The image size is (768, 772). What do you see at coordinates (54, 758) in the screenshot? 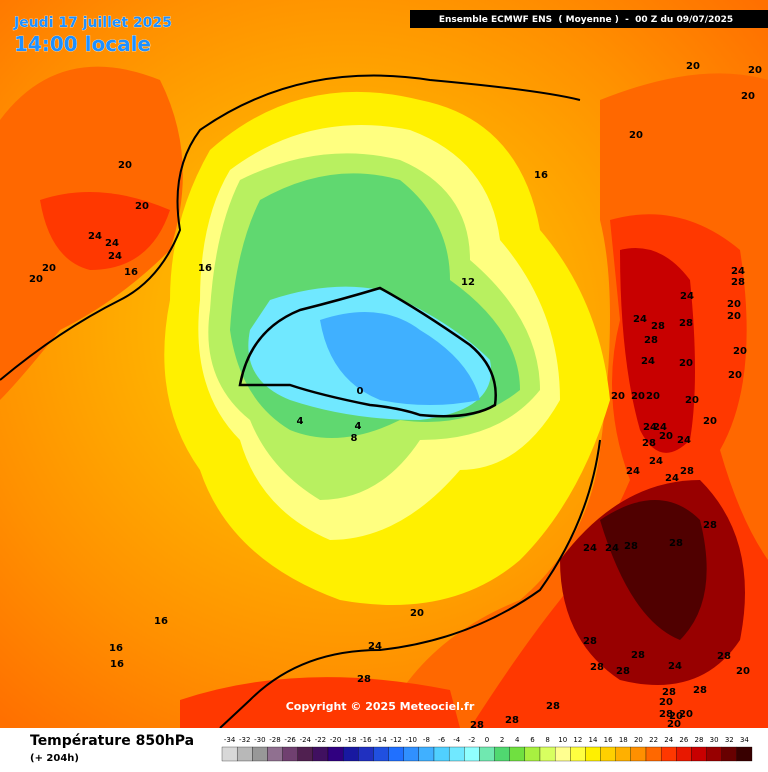
I see `lead-time: (+ 204h)` at bounding box center [54, 758].